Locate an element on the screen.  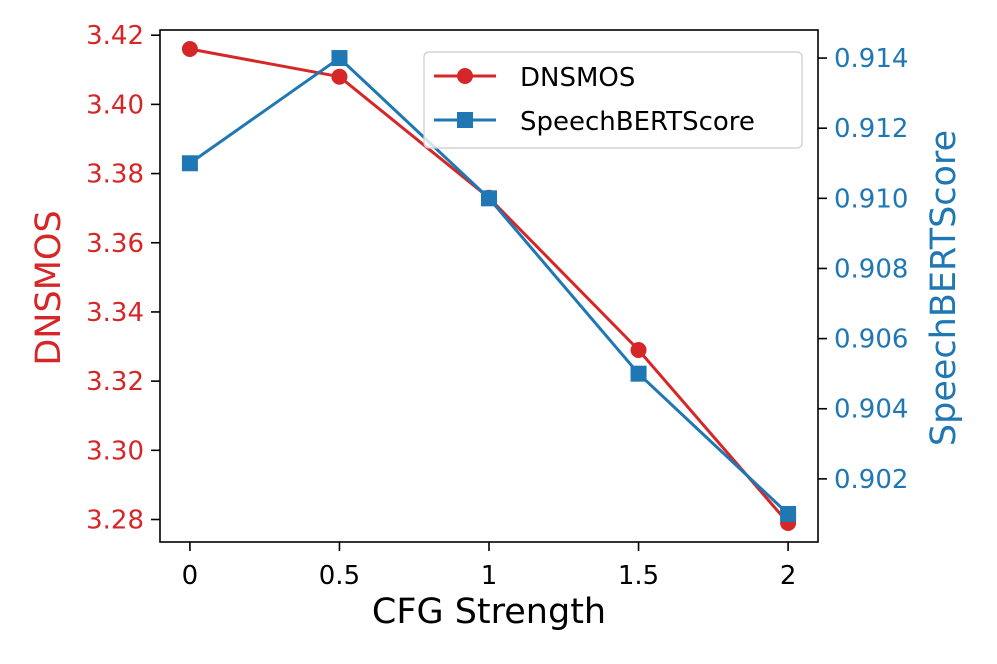
x-tick-label: 2 is located at coordinates (788, 576).